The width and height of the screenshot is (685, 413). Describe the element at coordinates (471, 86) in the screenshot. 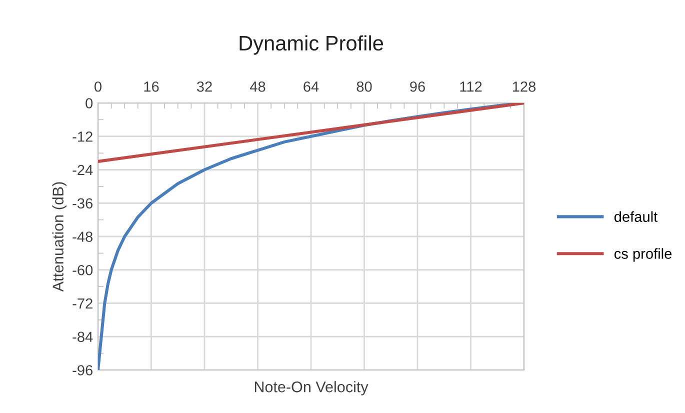

I see `x-tick-label: 112` at that location.